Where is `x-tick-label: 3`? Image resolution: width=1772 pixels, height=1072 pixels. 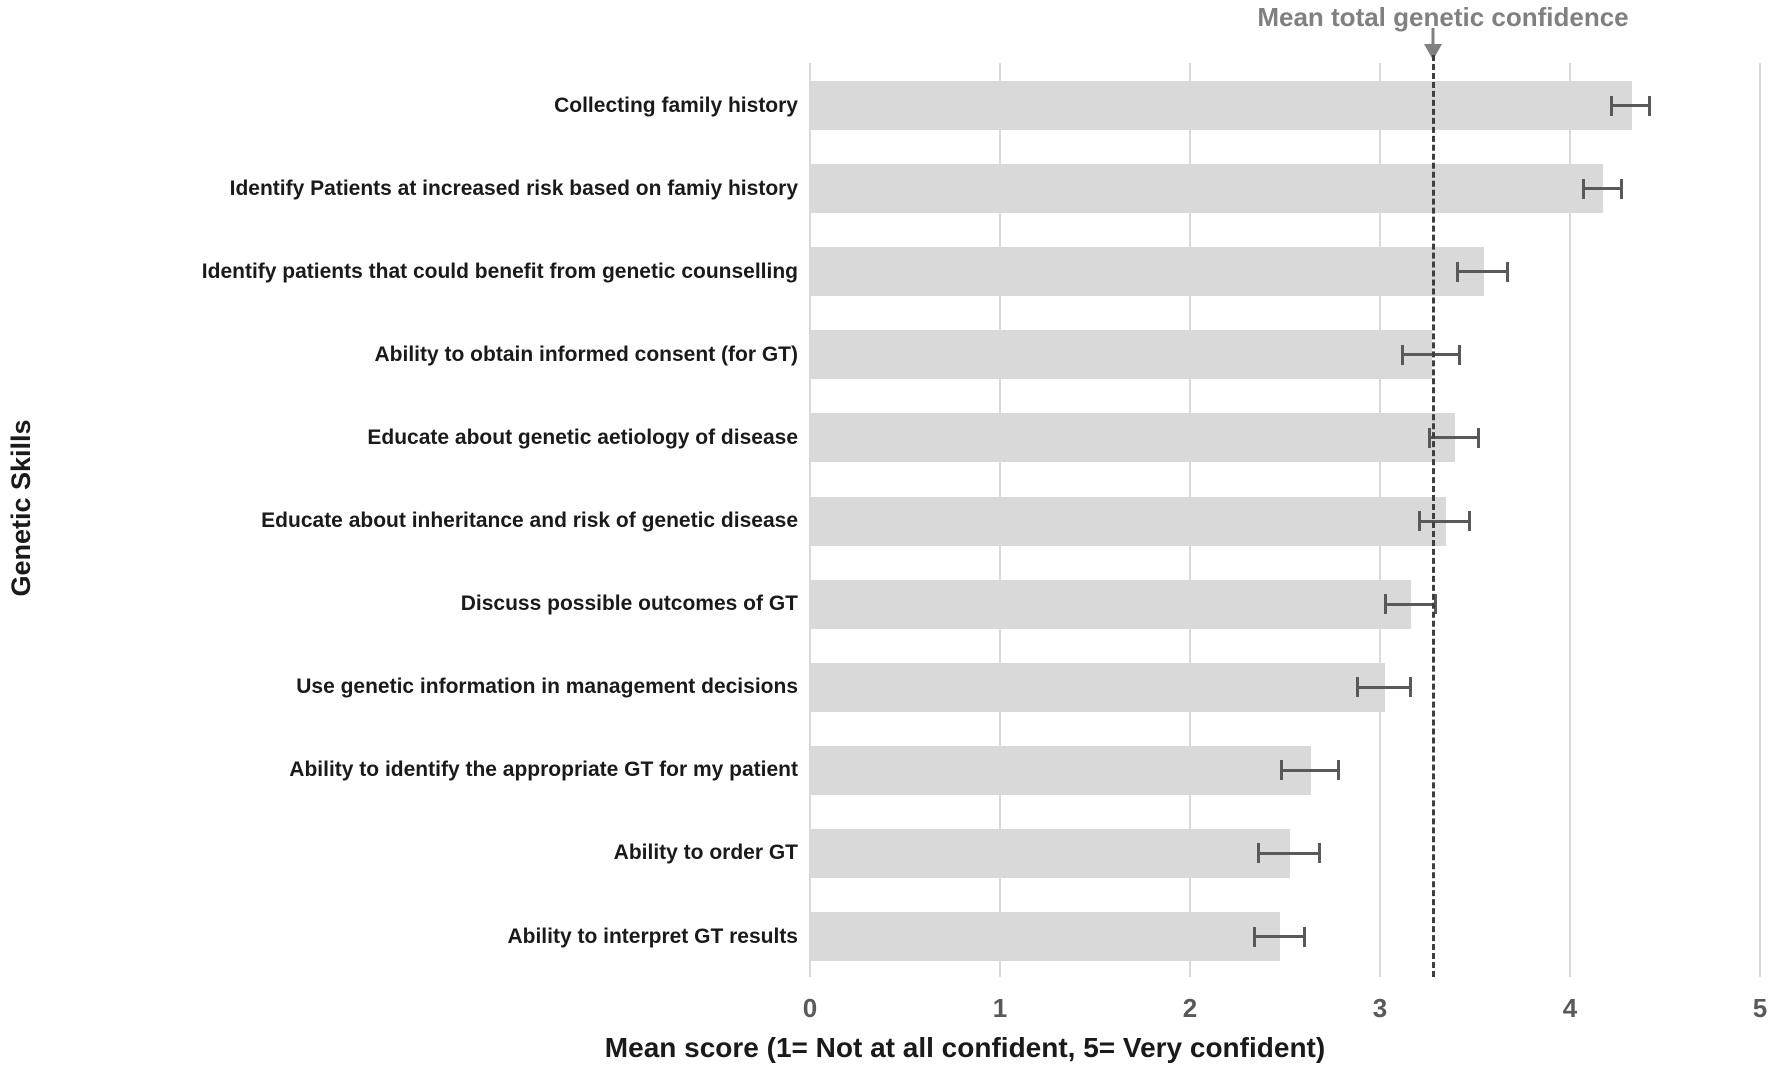 x-tick-label: 3 is located at coordinates (1380, 1008).